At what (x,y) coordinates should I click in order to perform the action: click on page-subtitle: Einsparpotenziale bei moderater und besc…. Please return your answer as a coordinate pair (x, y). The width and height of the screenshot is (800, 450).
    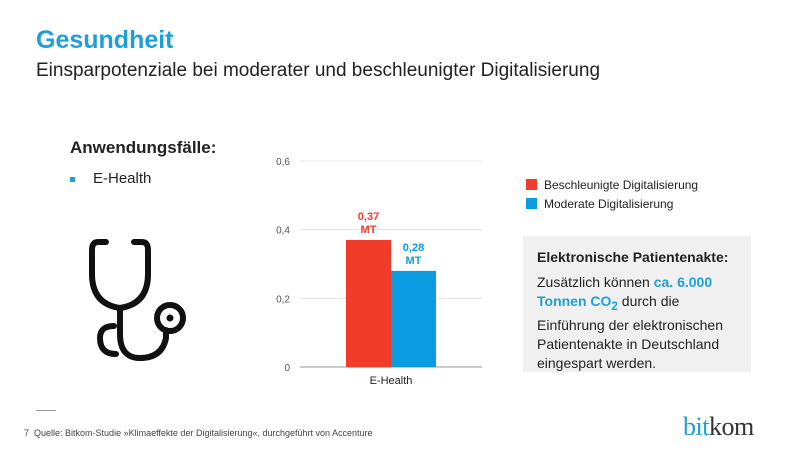
    Looking at the image, I should click on (318, 70).